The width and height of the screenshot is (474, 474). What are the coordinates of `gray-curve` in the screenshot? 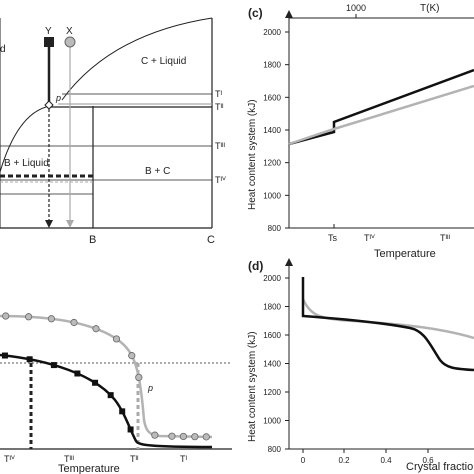 It's located at (106, 376).